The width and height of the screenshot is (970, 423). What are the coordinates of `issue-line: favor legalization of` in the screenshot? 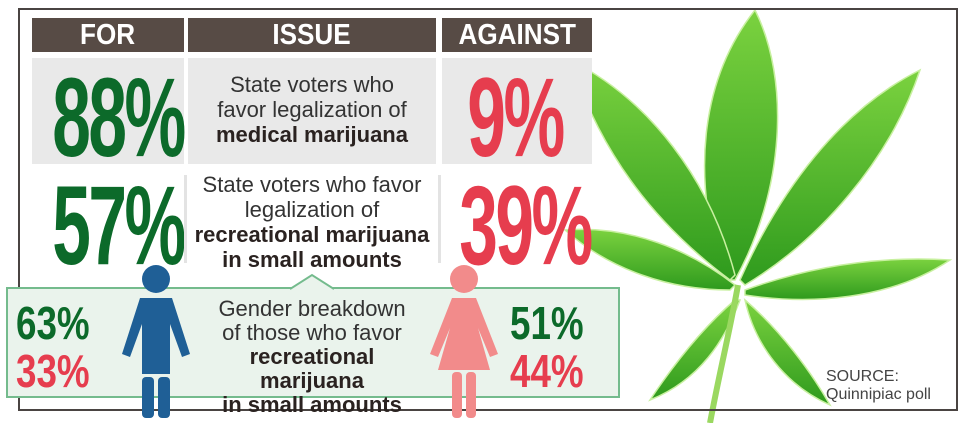 It's located at (312, 109).